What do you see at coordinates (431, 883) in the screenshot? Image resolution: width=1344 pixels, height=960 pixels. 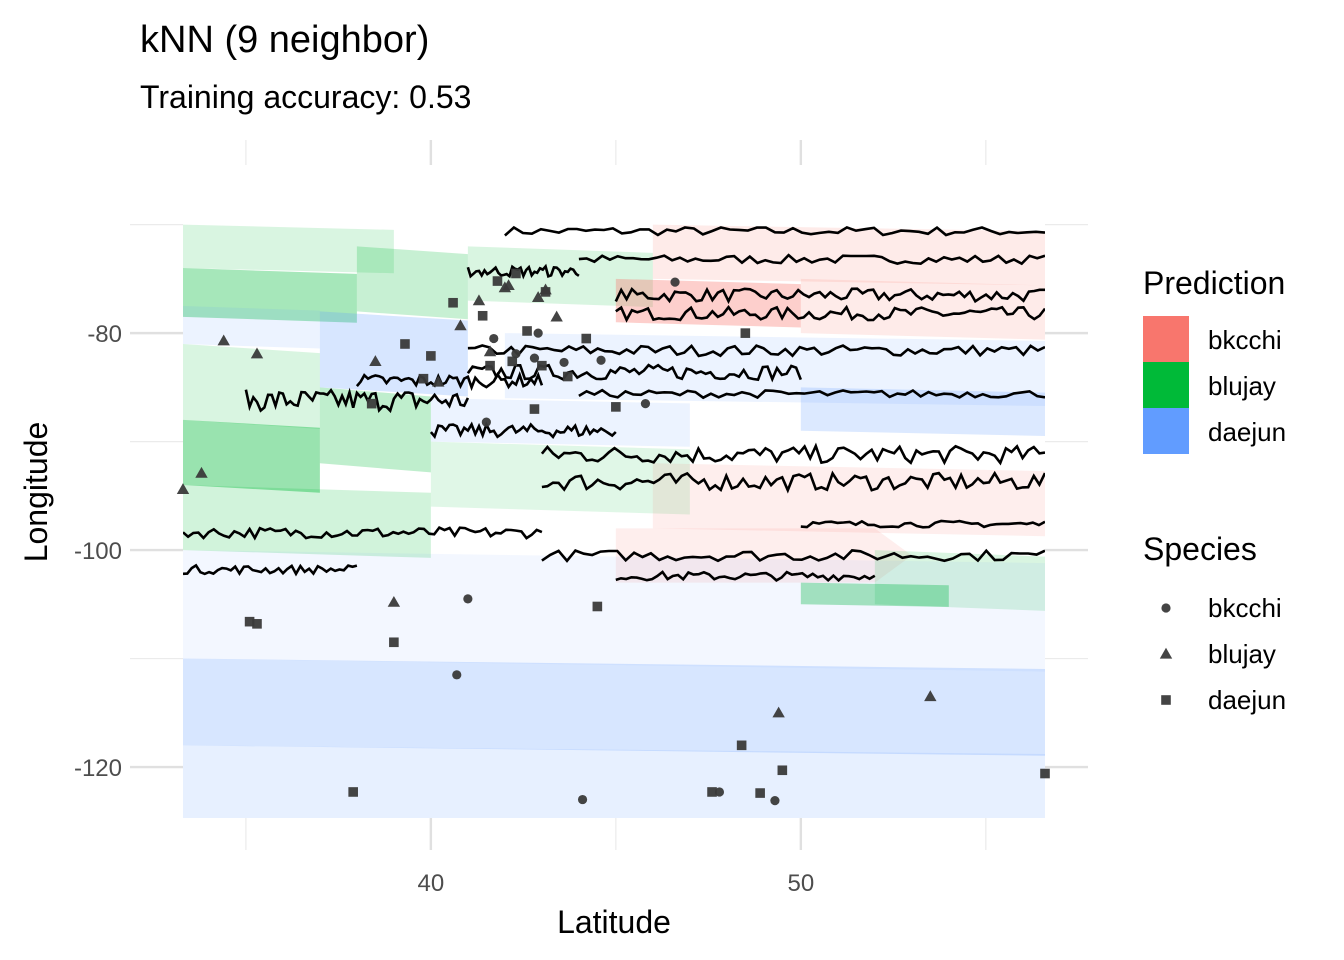 I see `x-tick-label: 40` at bounding box center [431, 883].